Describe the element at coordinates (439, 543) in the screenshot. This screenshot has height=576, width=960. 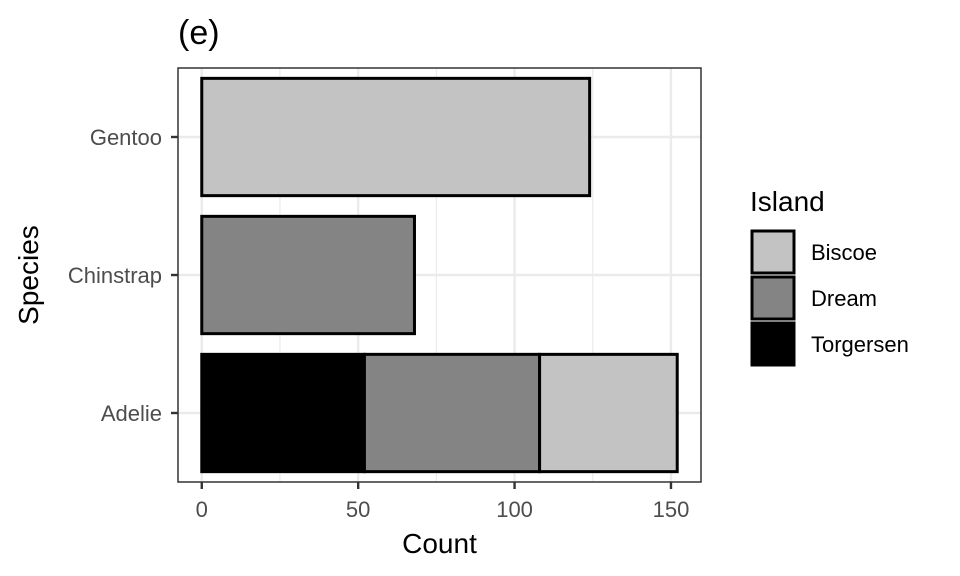
I see `x-axis-title: Count` at that location.